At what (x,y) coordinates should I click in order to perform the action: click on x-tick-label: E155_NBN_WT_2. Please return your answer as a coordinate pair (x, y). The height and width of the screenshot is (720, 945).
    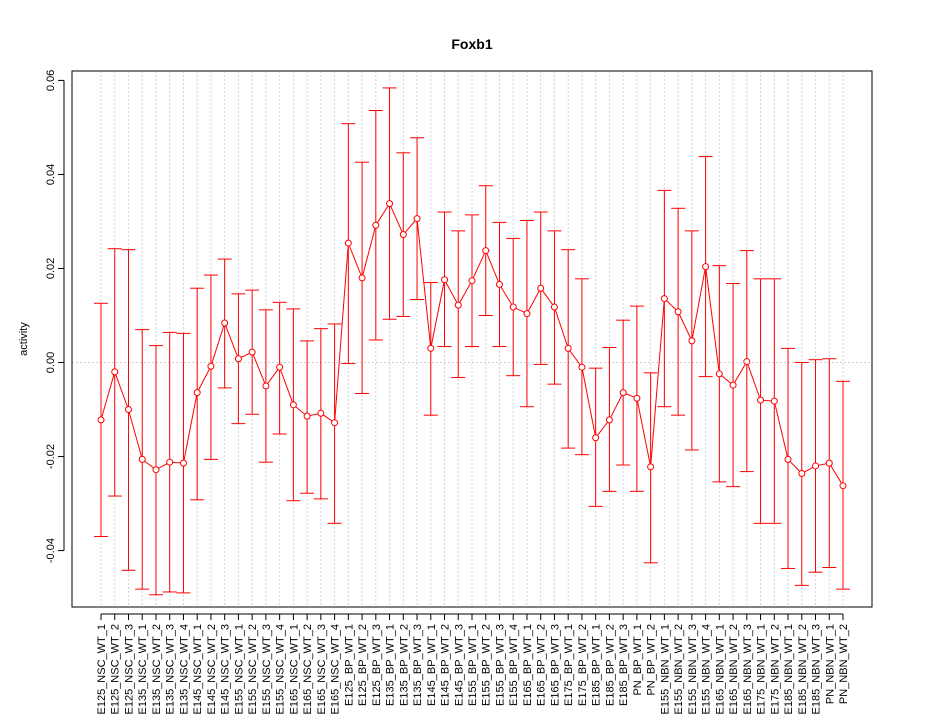
    Looking at the image, I should click on (679, 669).